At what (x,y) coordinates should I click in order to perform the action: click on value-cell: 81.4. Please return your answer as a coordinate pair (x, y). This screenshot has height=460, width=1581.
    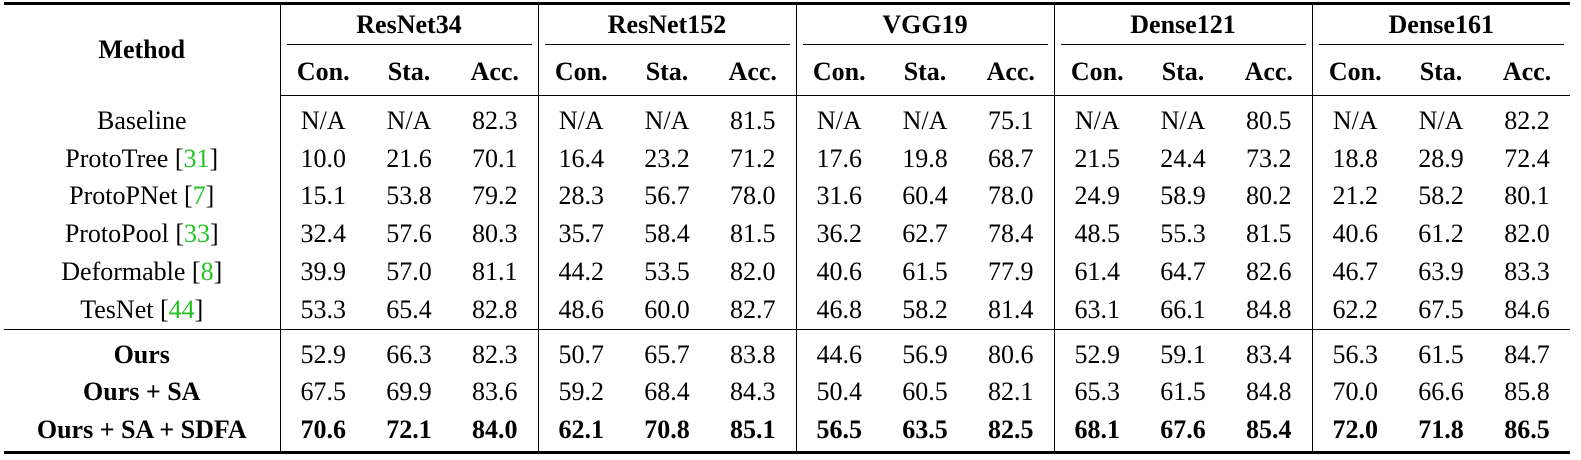
    Looking at the image, I should click on (1011, 310).